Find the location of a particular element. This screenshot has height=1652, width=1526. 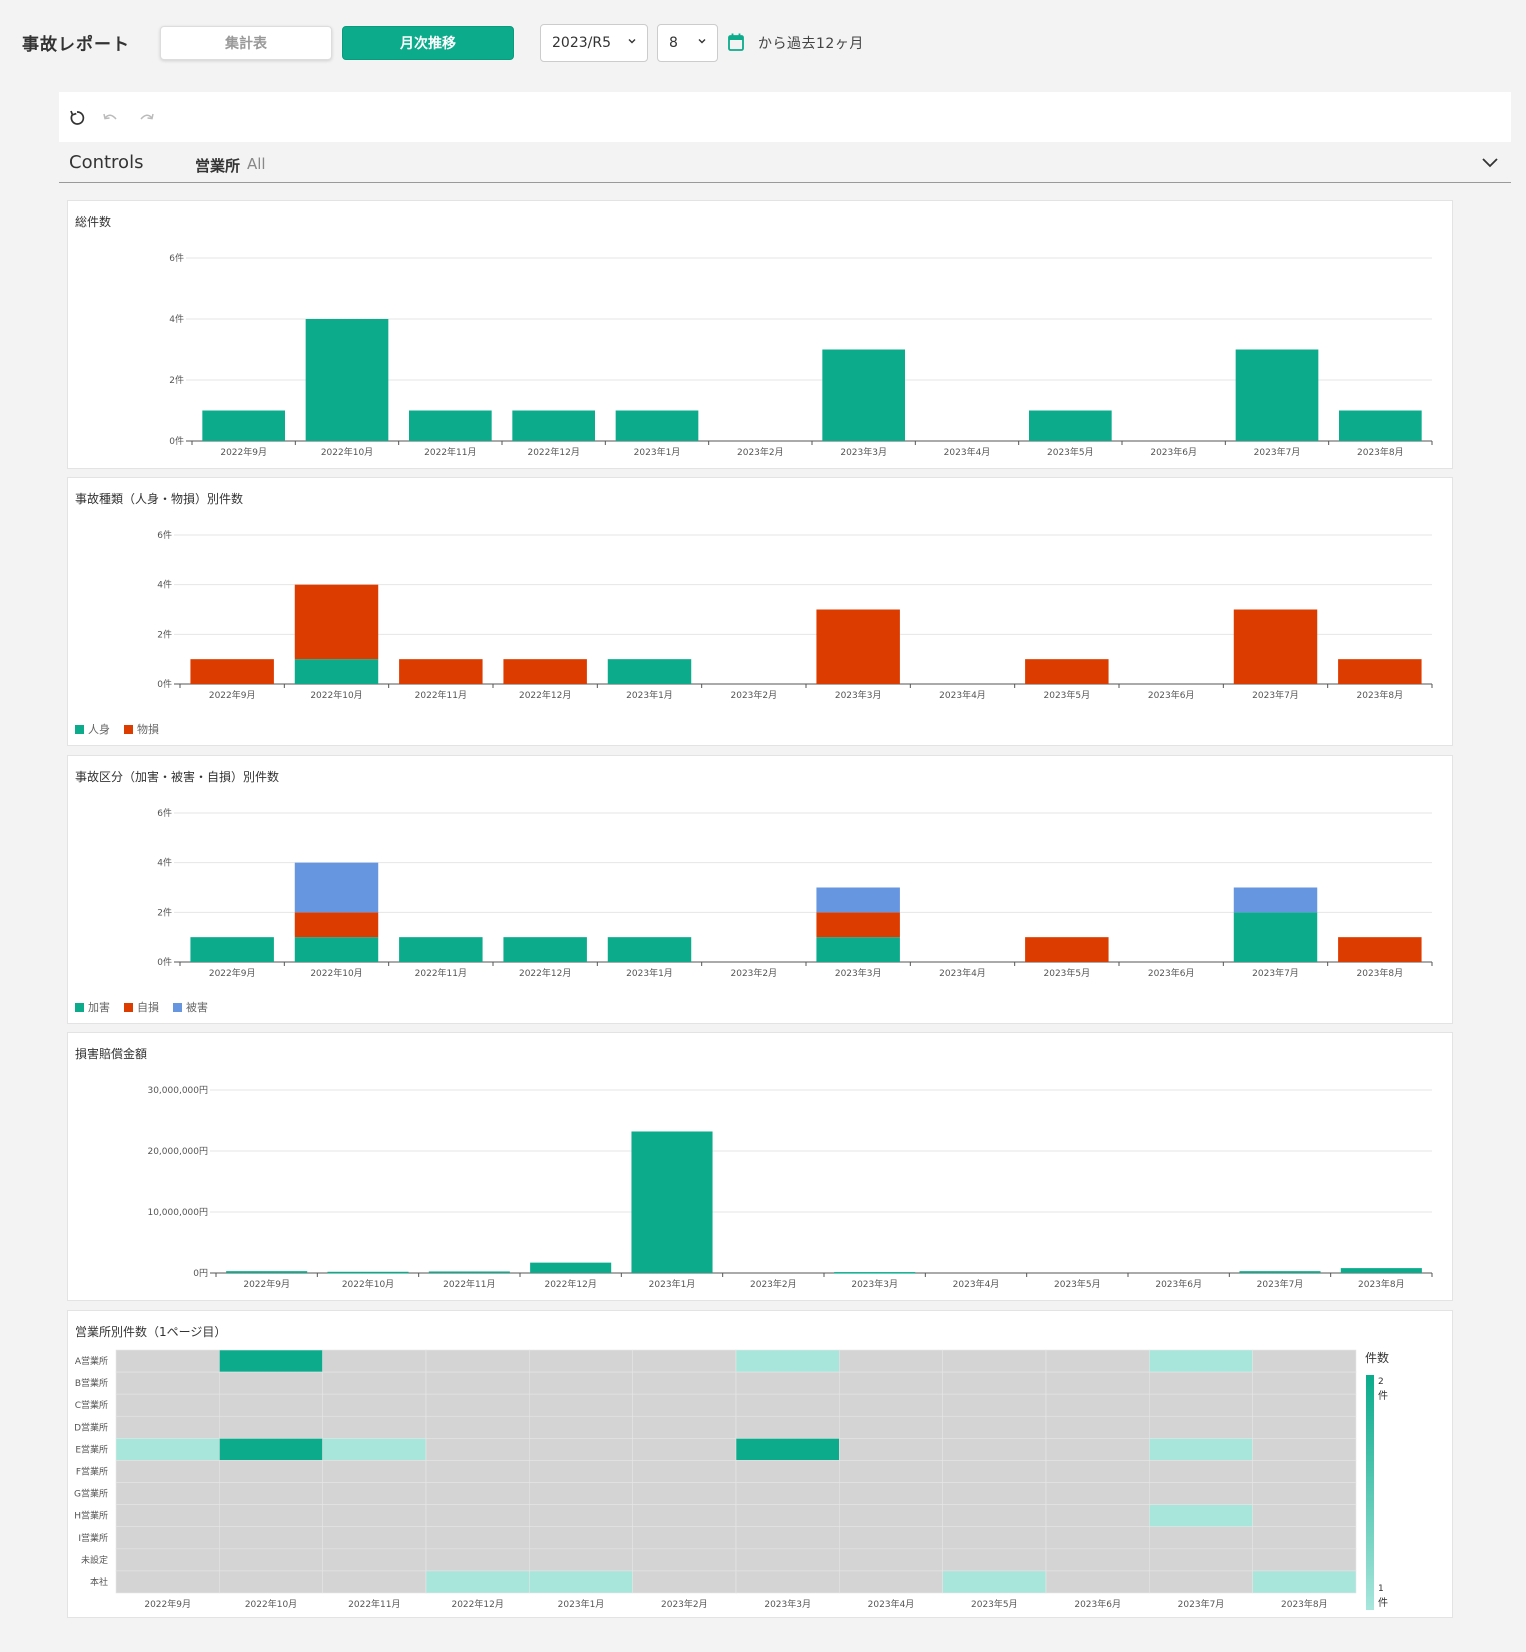

color-scale-bar is located at coordinates (1370, 1492).